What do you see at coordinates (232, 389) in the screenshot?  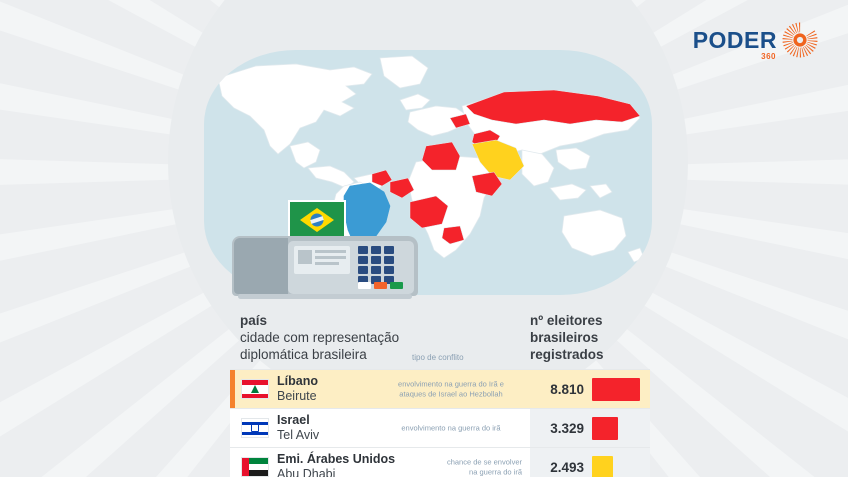 I see `row-accent-bar` at bounding box center [232, 389].